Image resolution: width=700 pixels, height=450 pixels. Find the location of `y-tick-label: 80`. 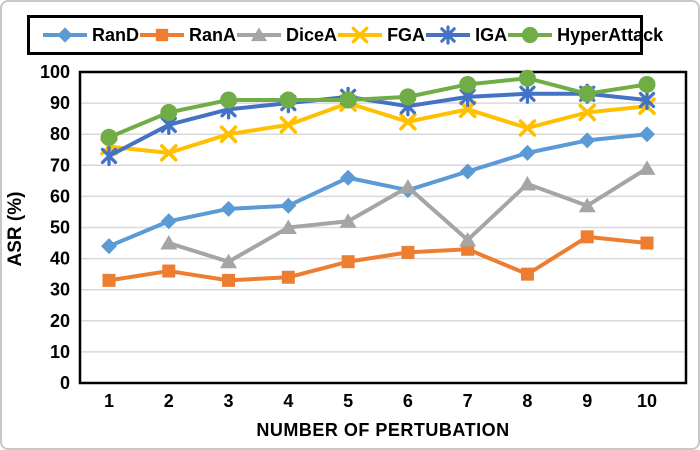

y-tick-label: 80 is located at coordinates (60, 134).